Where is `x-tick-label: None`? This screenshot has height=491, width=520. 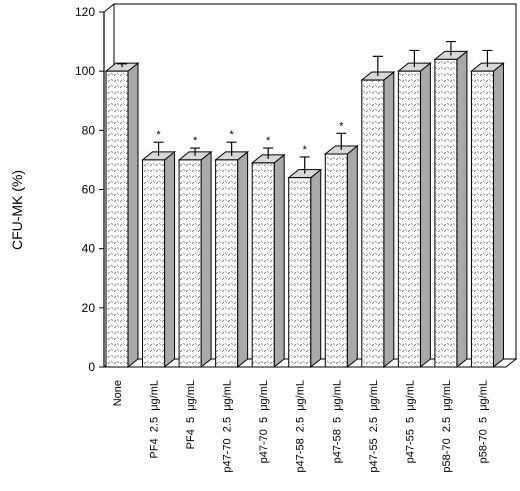 x-tick-label: None is located at coordinates (118, 393).